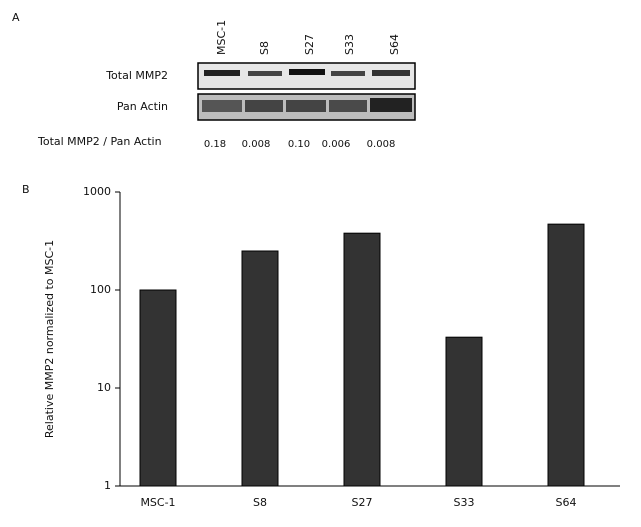 This screenshot has width=641, height=527. Describe the element at coordinates (107, 485) in the screenshot. I see `y-tick-label: 1` at that location.